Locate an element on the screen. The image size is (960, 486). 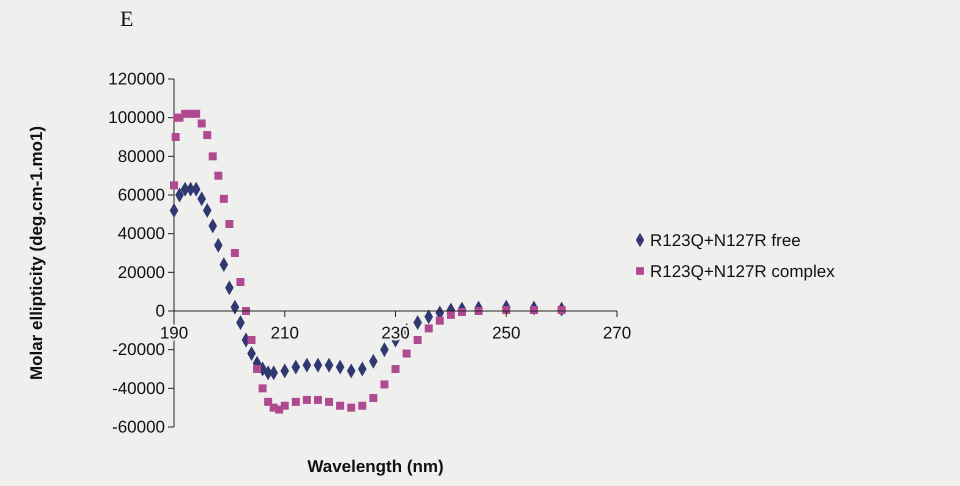
x-tick-label: 250 is located at coordinates (506, 333).